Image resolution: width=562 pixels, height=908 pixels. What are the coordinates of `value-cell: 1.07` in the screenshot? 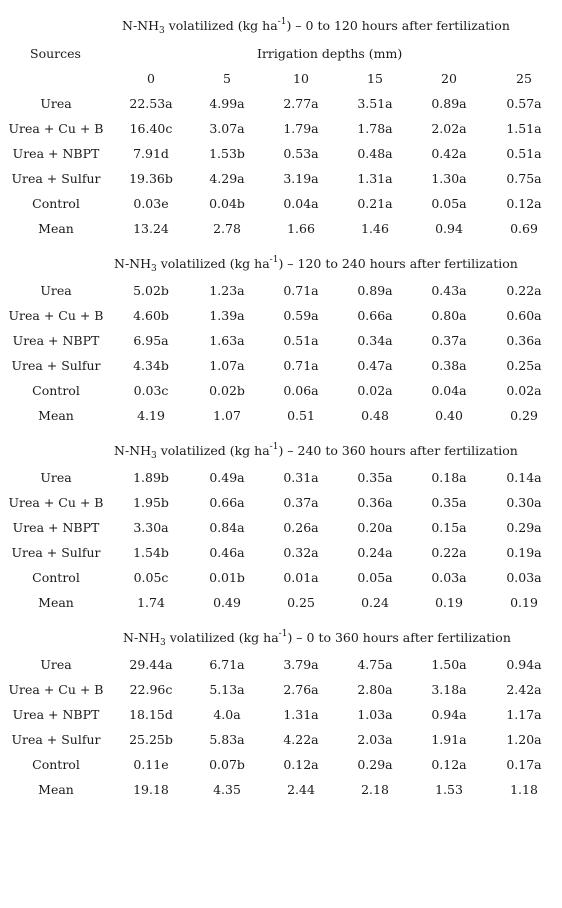 It's located at (227, 415).